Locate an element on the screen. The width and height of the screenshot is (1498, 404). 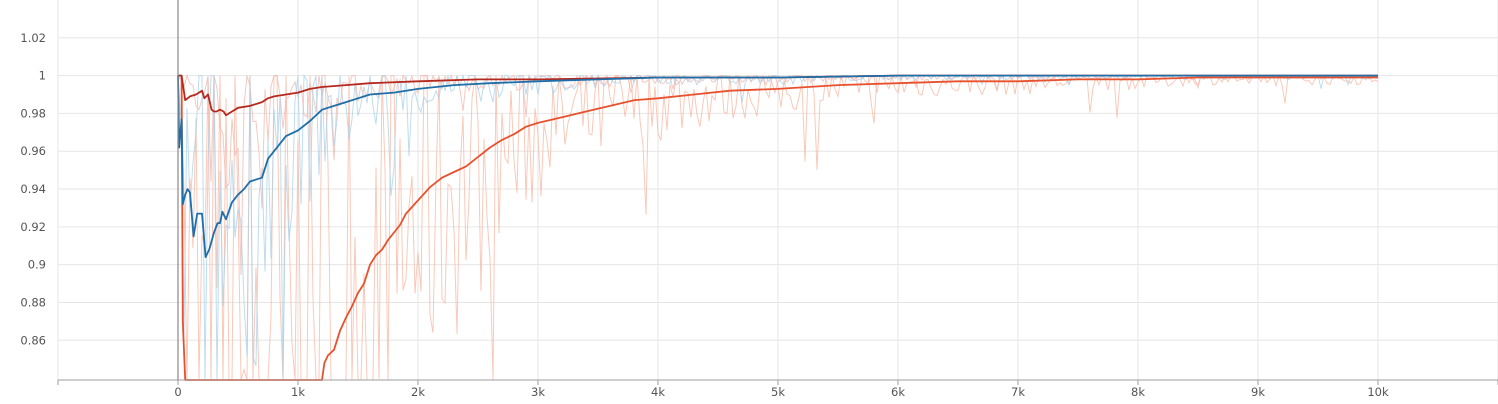
x-tick-label-3: 2k is located at coordinates (418, 392).